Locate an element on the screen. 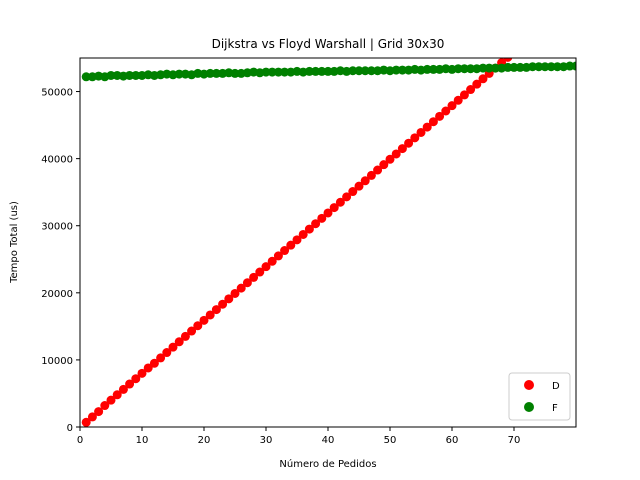 Image resolution: width=640 pixels, height=480 pixels. x-tick-label: 20 is located at coordinates (204, 440).